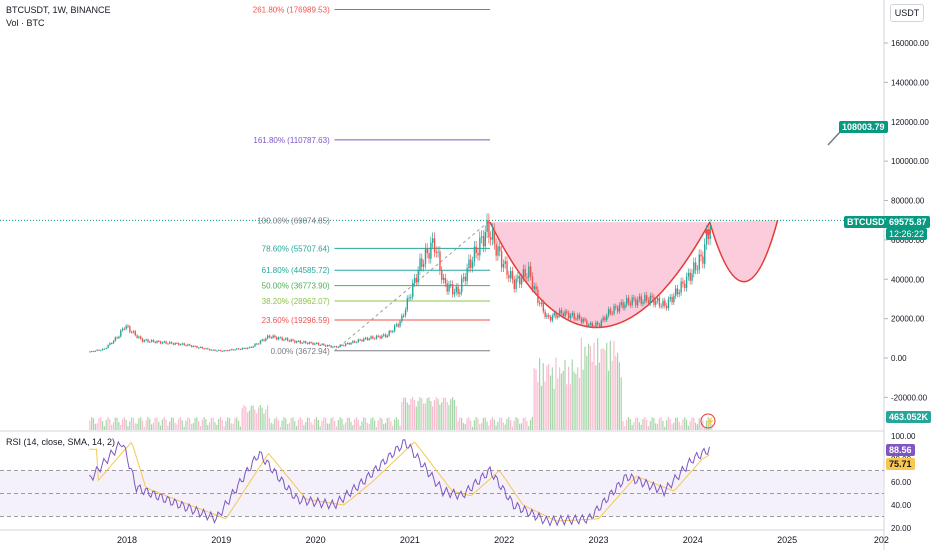 This screenshot has width=932, height=550. What do you see at coordinates (787, 540) in the screenshot?
I see `time-tick-label: 2025` at bounding box center [787, 540].